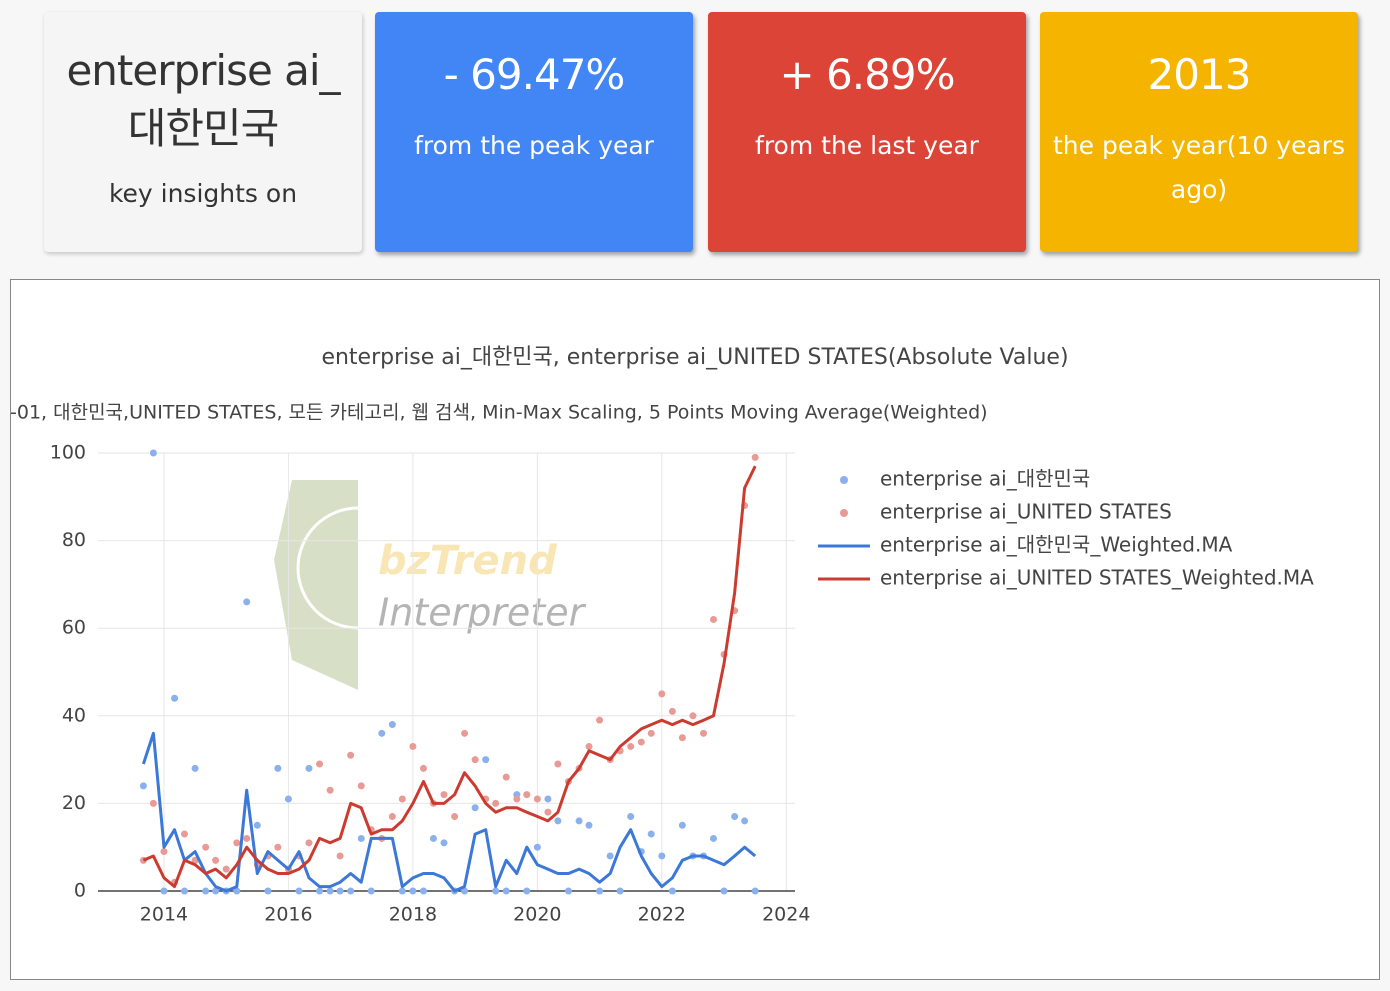 The height and width of the screenshot is (991, 1390). Describe the element at coordinates (1097, 578) in the screenshot. I see `legend-label: enterprise ai_UNITED STATES_Weighted.MA` at that location.